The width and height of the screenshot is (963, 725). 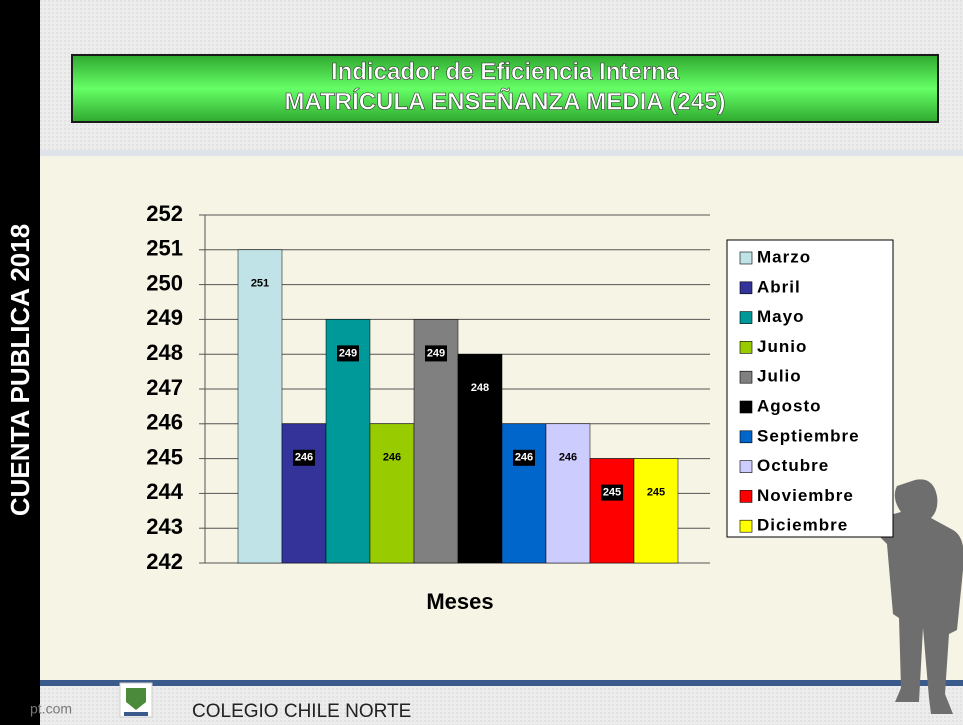 What do you see at coordinates (136, 700) in the screenshot?
I see `school-logo` at bounding box center [136, 700].